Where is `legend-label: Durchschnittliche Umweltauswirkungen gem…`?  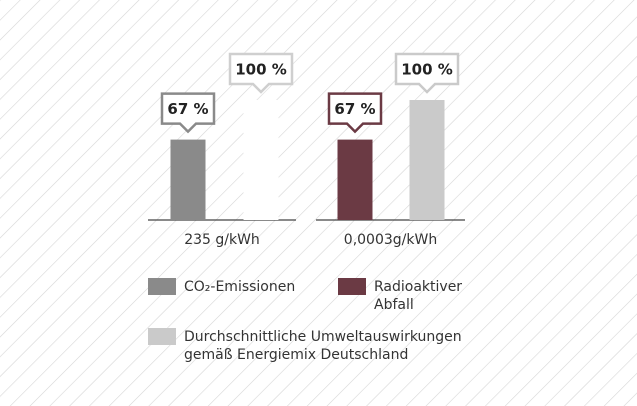 legend-label: Durchschnittliche Umweltauswirkungen gem… is located at coordinates (323, 346).